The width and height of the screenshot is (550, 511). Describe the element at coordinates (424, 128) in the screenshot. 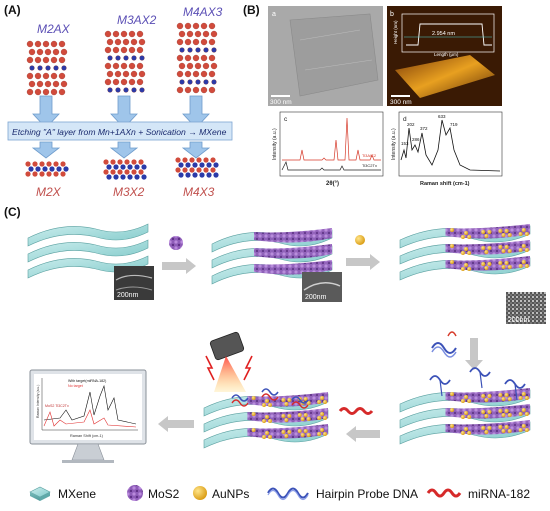

I see `raman-peak-372: 372` at that location.